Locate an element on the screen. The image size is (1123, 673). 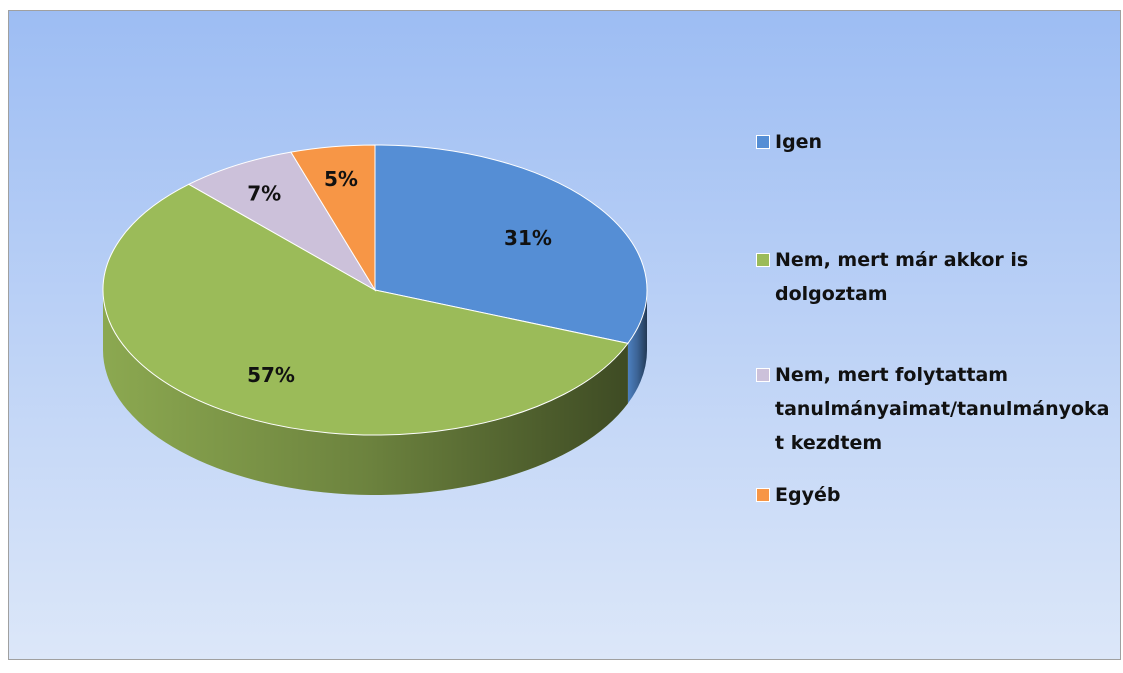
data-label: 31% is located at coordinates (528, 238).